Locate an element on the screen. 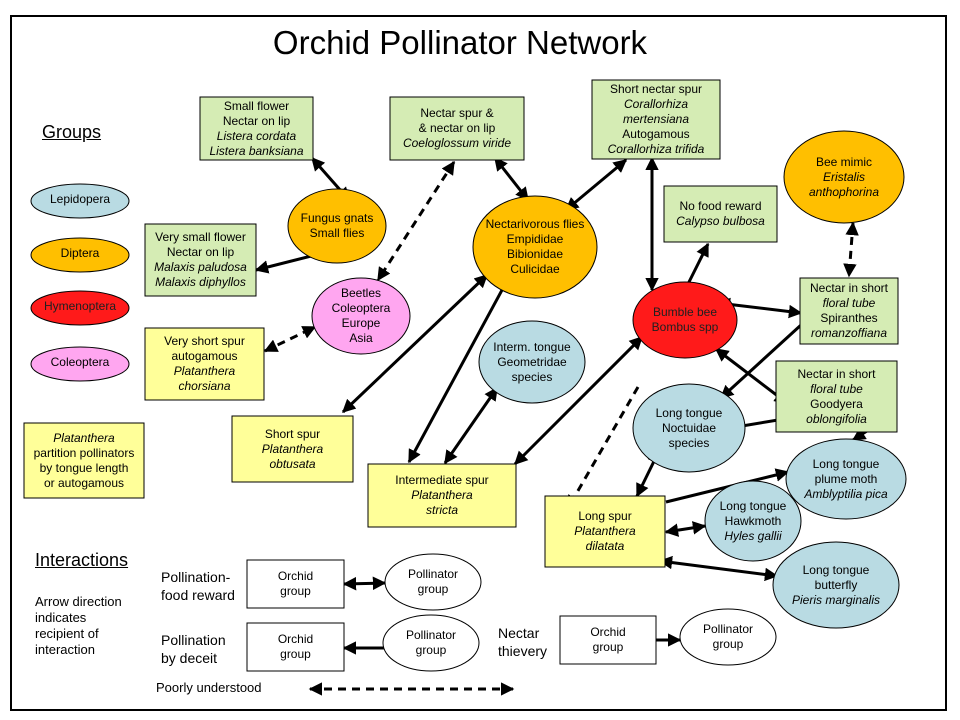 The width and height of the screenshot is (960, 720). pollinator-bee-mimic-label: Bee mimic Eristalis anthophorina is located at coordinates (844, 177).